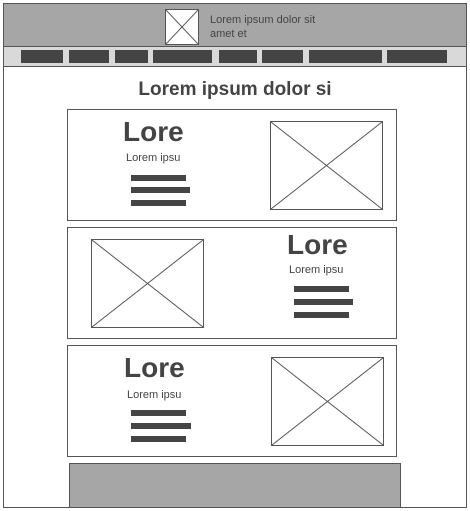 Image resolution: width=470 pixels, height=511 pixels. I want to click on header: Lorem ipsum dolor sit amet et, so click(235, 25).